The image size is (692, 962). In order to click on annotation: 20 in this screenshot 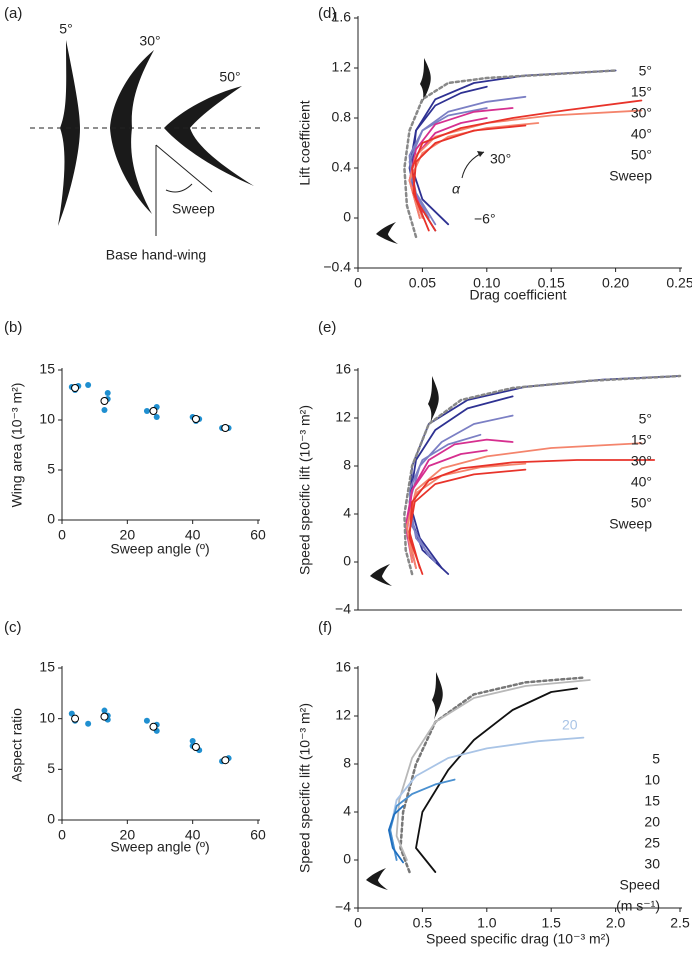, I will do `click(570, 725)`.